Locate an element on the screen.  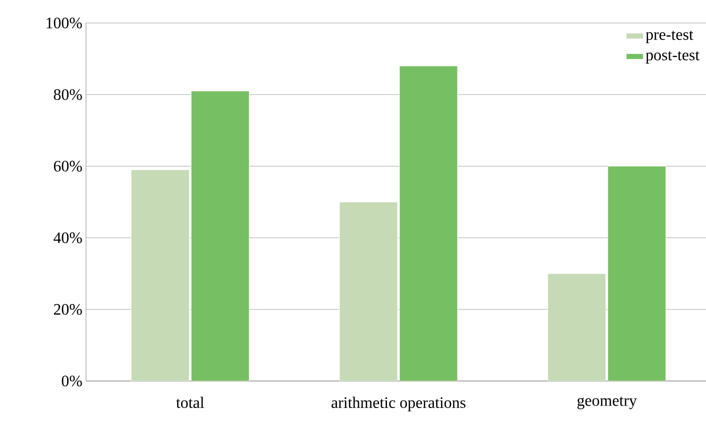
y-tick-label: 0% is located at coordinates (72, 381).